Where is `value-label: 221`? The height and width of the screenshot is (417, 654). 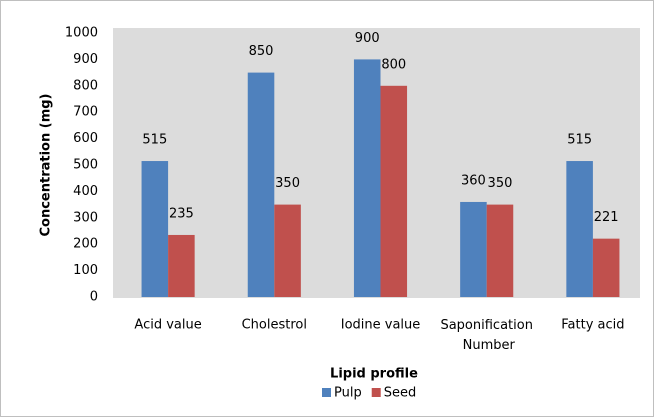 value-label: 221 is located at coordinates (606, 217).